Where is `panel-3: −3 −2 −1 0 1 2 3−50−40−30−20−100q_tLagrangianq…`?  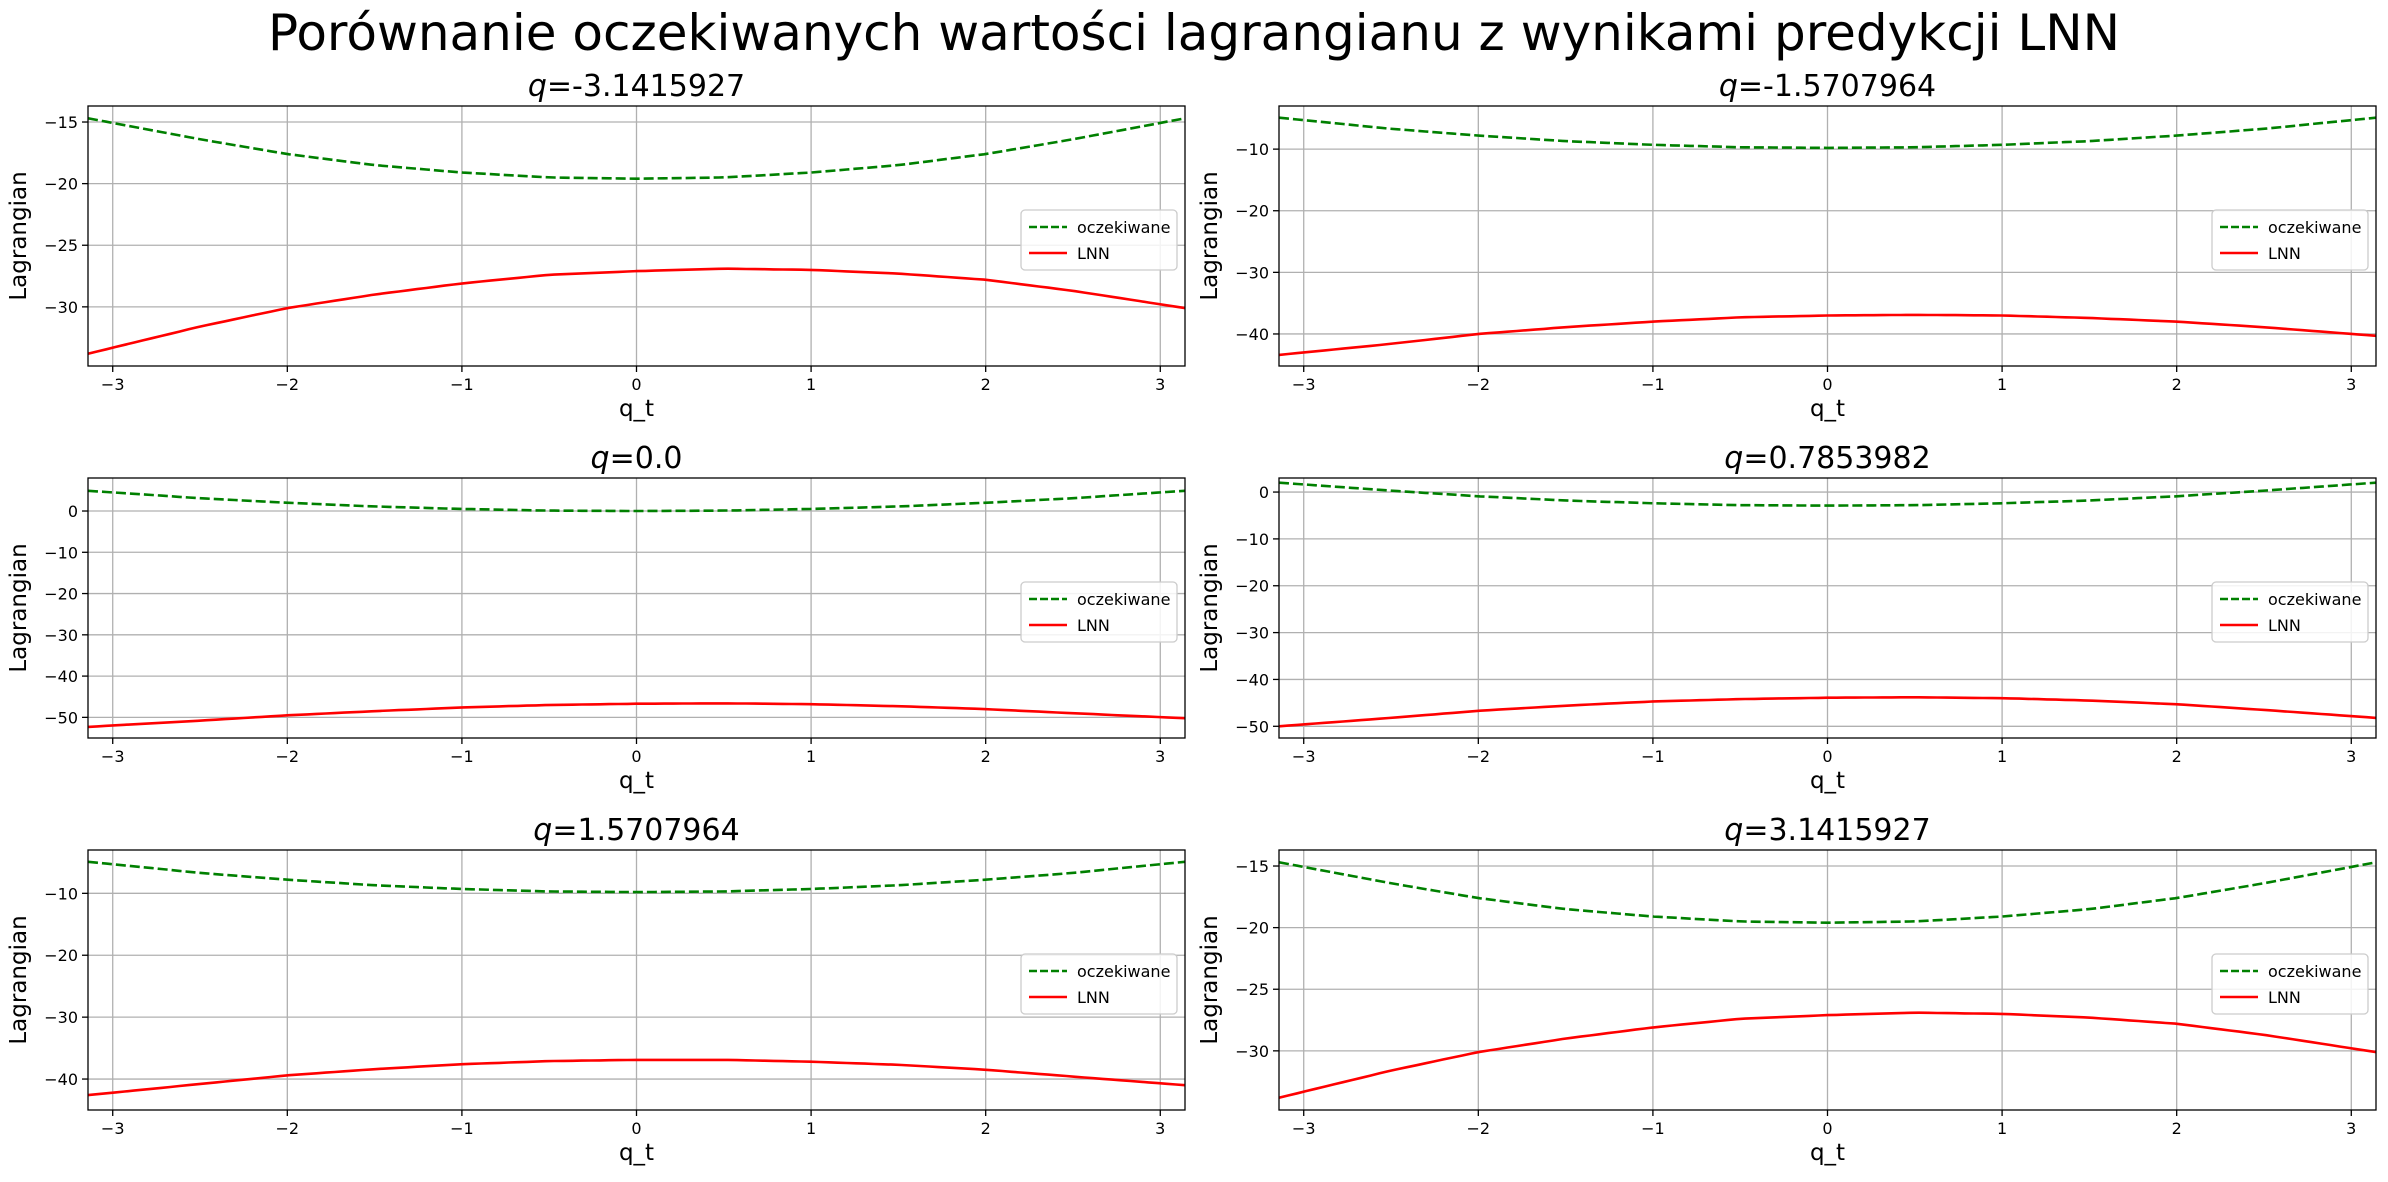
panel-3: −3 −2 −1 0 1 2 3−50−40−30−20−100q_tLagrangianq… is located at coordinates (596, 617).